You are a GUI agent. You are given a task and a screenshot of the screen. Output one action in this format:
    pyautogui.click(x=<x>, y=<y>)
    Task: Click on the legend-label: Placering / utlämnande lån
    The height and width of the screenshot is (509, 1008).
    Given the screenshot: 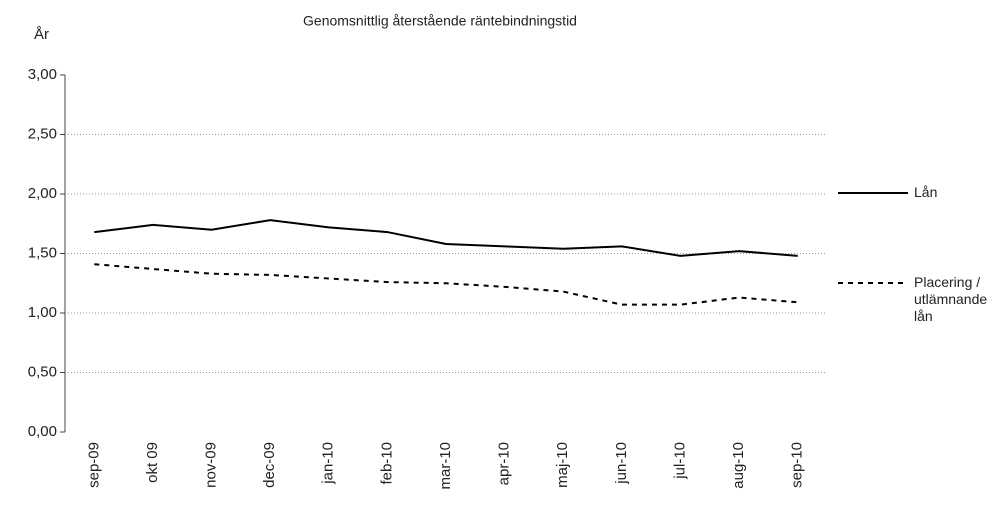 What is the action you would take?
    pyautogui.click(x=951, y=299)
    